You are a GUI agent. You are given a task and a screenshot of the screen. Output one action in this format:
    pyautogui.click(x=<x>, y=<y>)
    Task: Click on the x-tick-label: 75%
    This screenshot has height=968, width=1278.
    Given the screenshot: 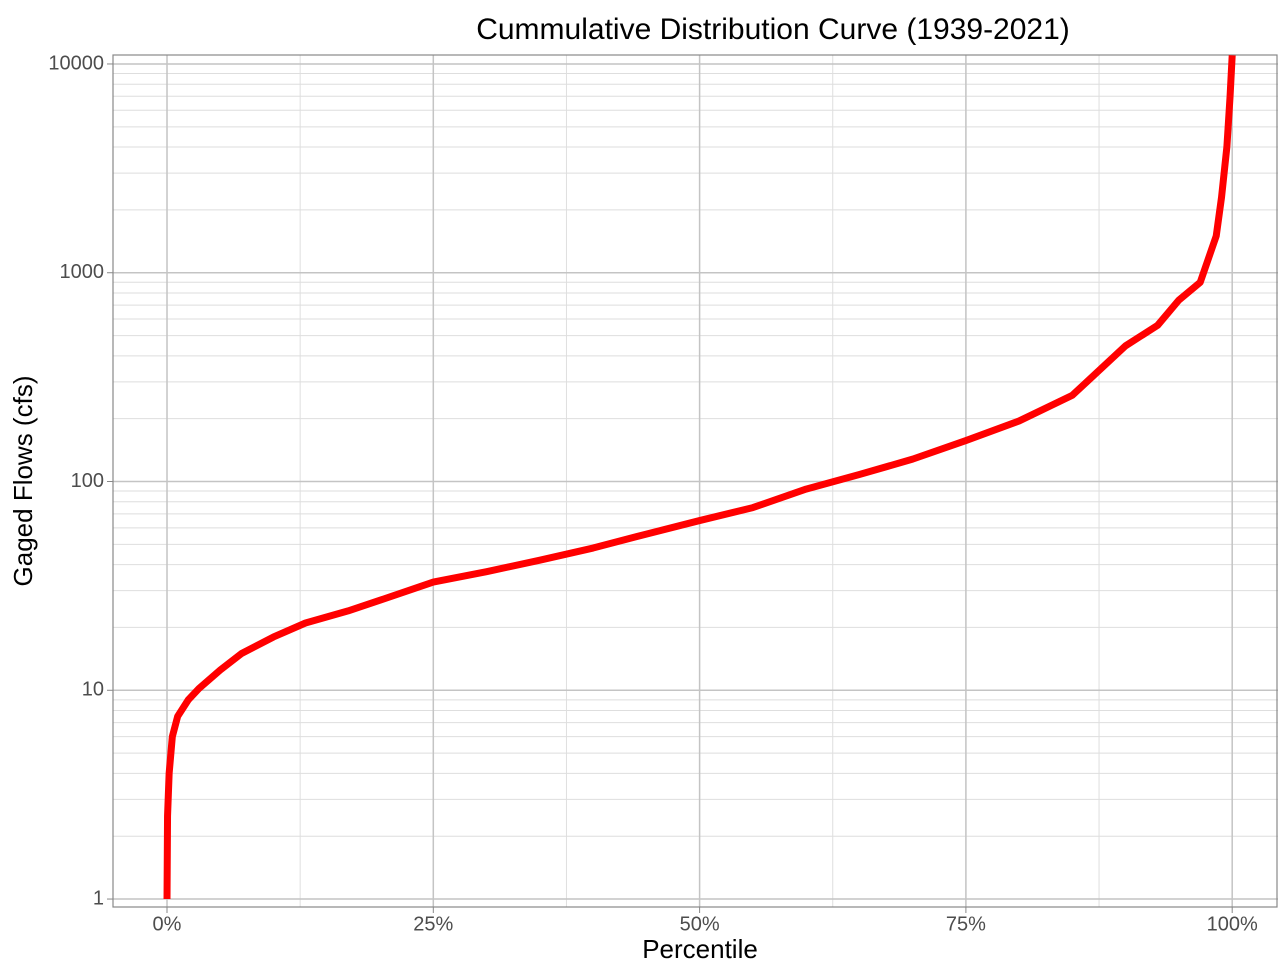 What is the action you would take?
    pyautogui.click(x=966, y=924)
    